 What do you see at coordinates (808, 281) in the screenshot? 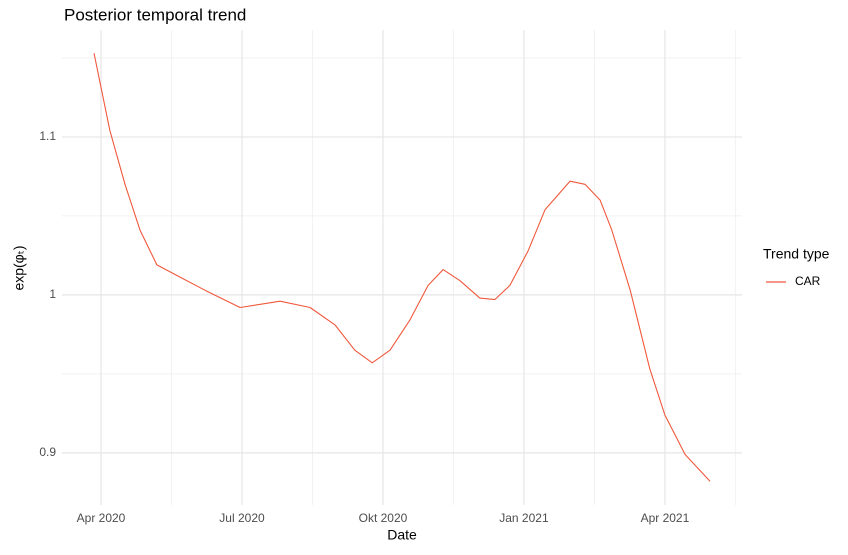
I see `legend-label: CAR` at bounding box center [808, 281].